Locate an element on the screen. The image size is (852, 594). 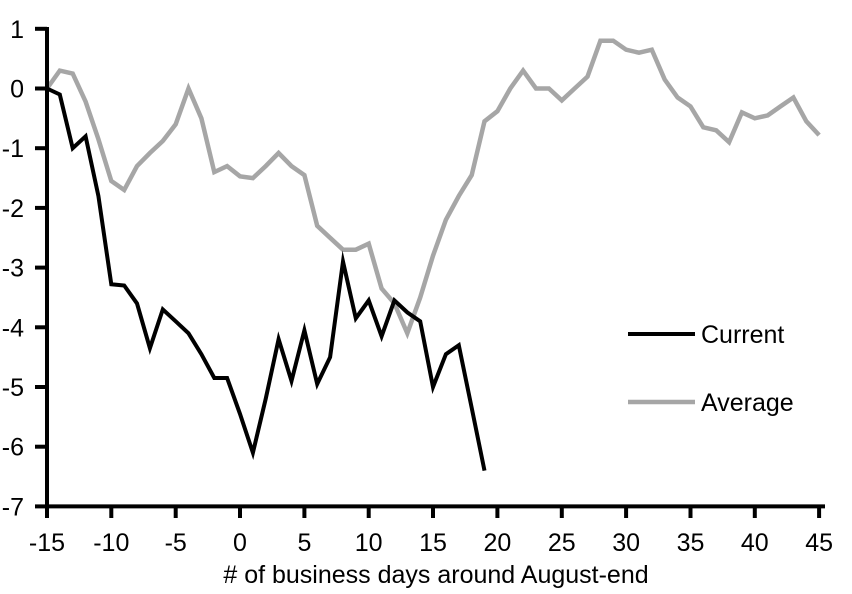
x-tick-label: 15 is located at coordinates (433, 543).